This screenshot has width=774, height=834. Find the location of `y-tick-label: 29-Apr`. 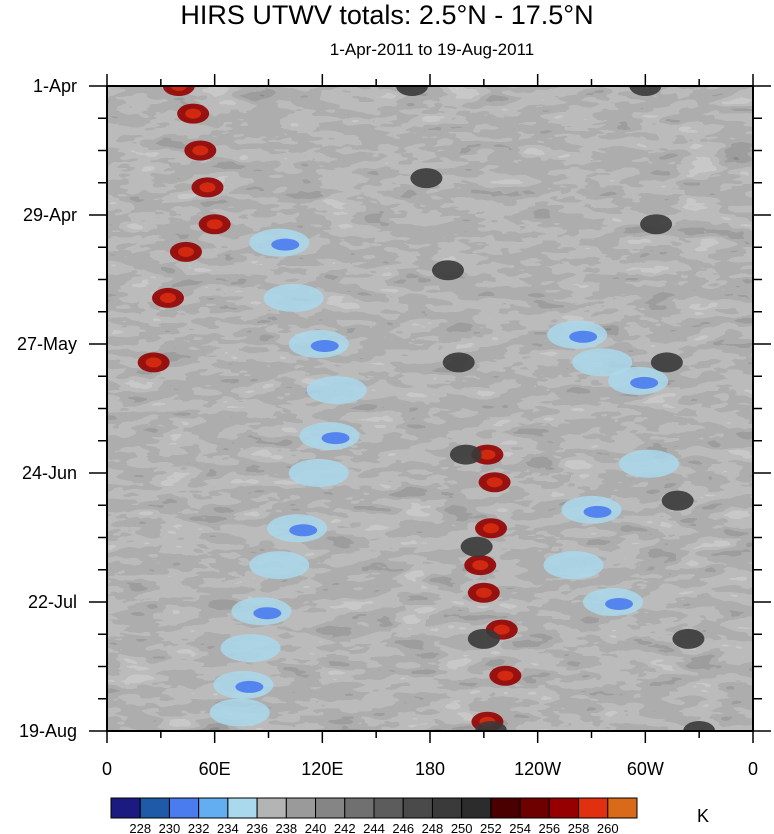

y-tick-label: 29-Apr is located at coordinates (50, 215).